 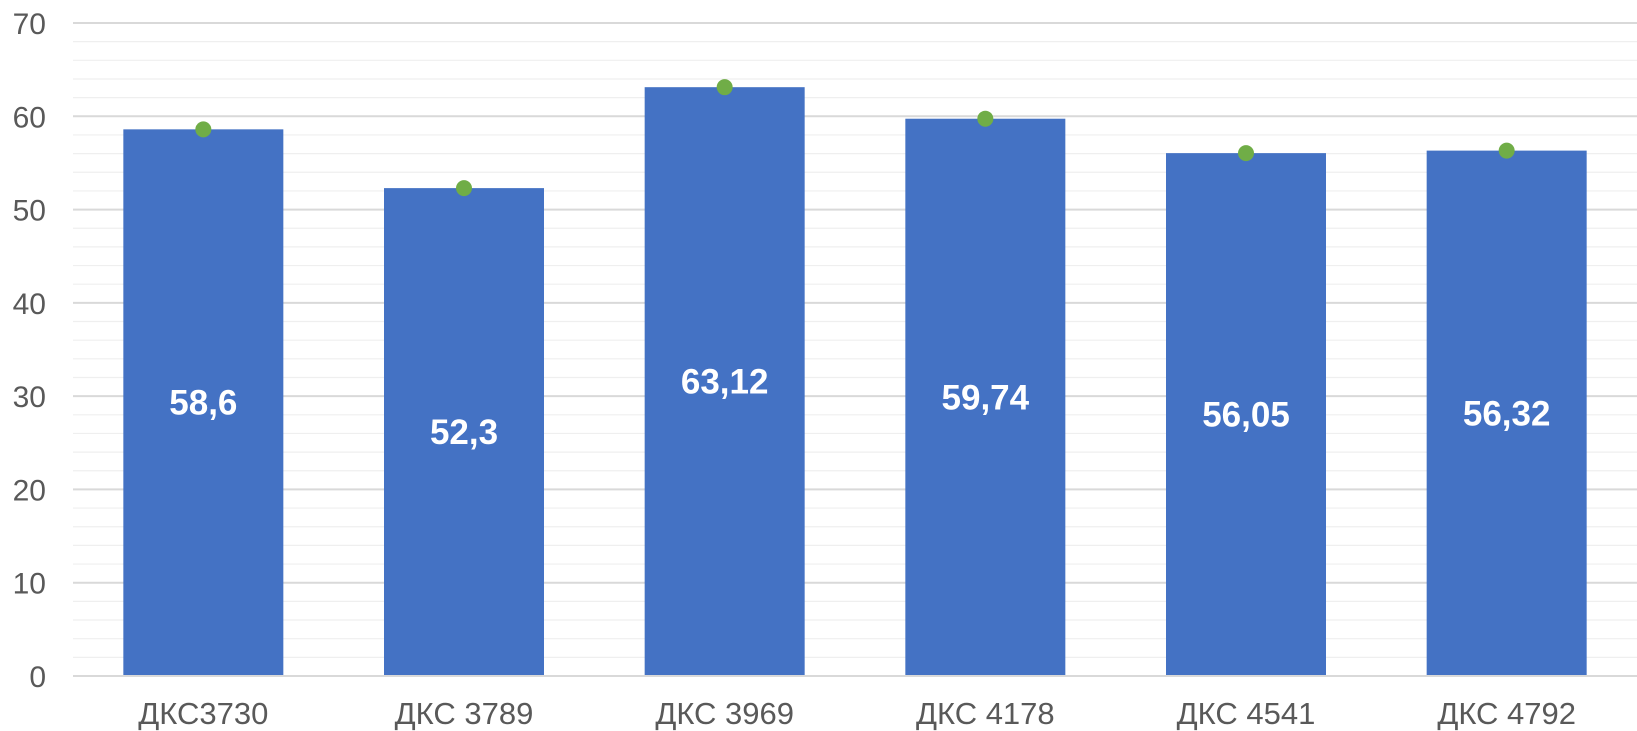 What do you see at coordinates (29, 490) in the screenshot?
I see `y-tick-label: 20` at bounding box center [29, 490].